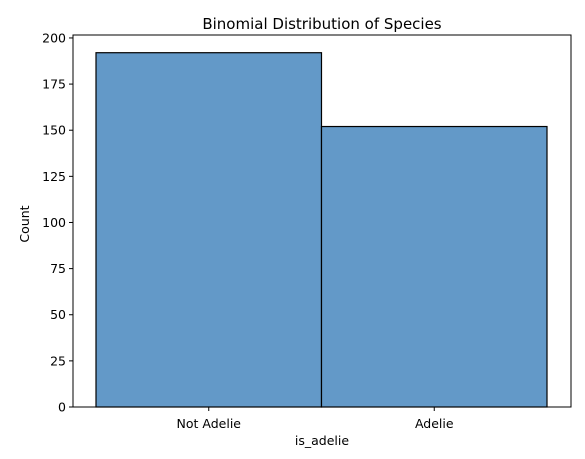  I want to click on y-tick-label: 200, so click(54, 37).